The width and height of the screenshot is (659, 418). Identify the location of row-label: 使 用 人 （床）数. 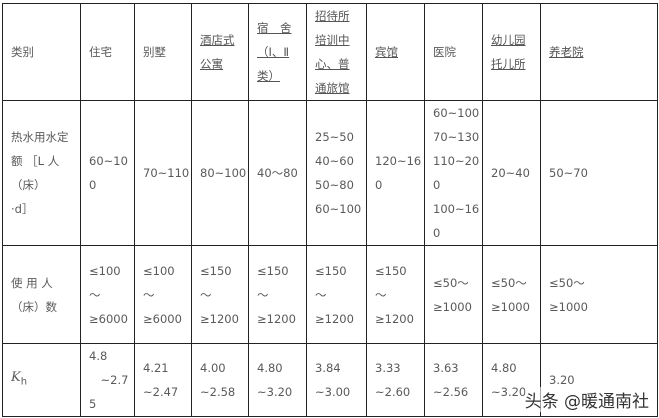
(41, 294).